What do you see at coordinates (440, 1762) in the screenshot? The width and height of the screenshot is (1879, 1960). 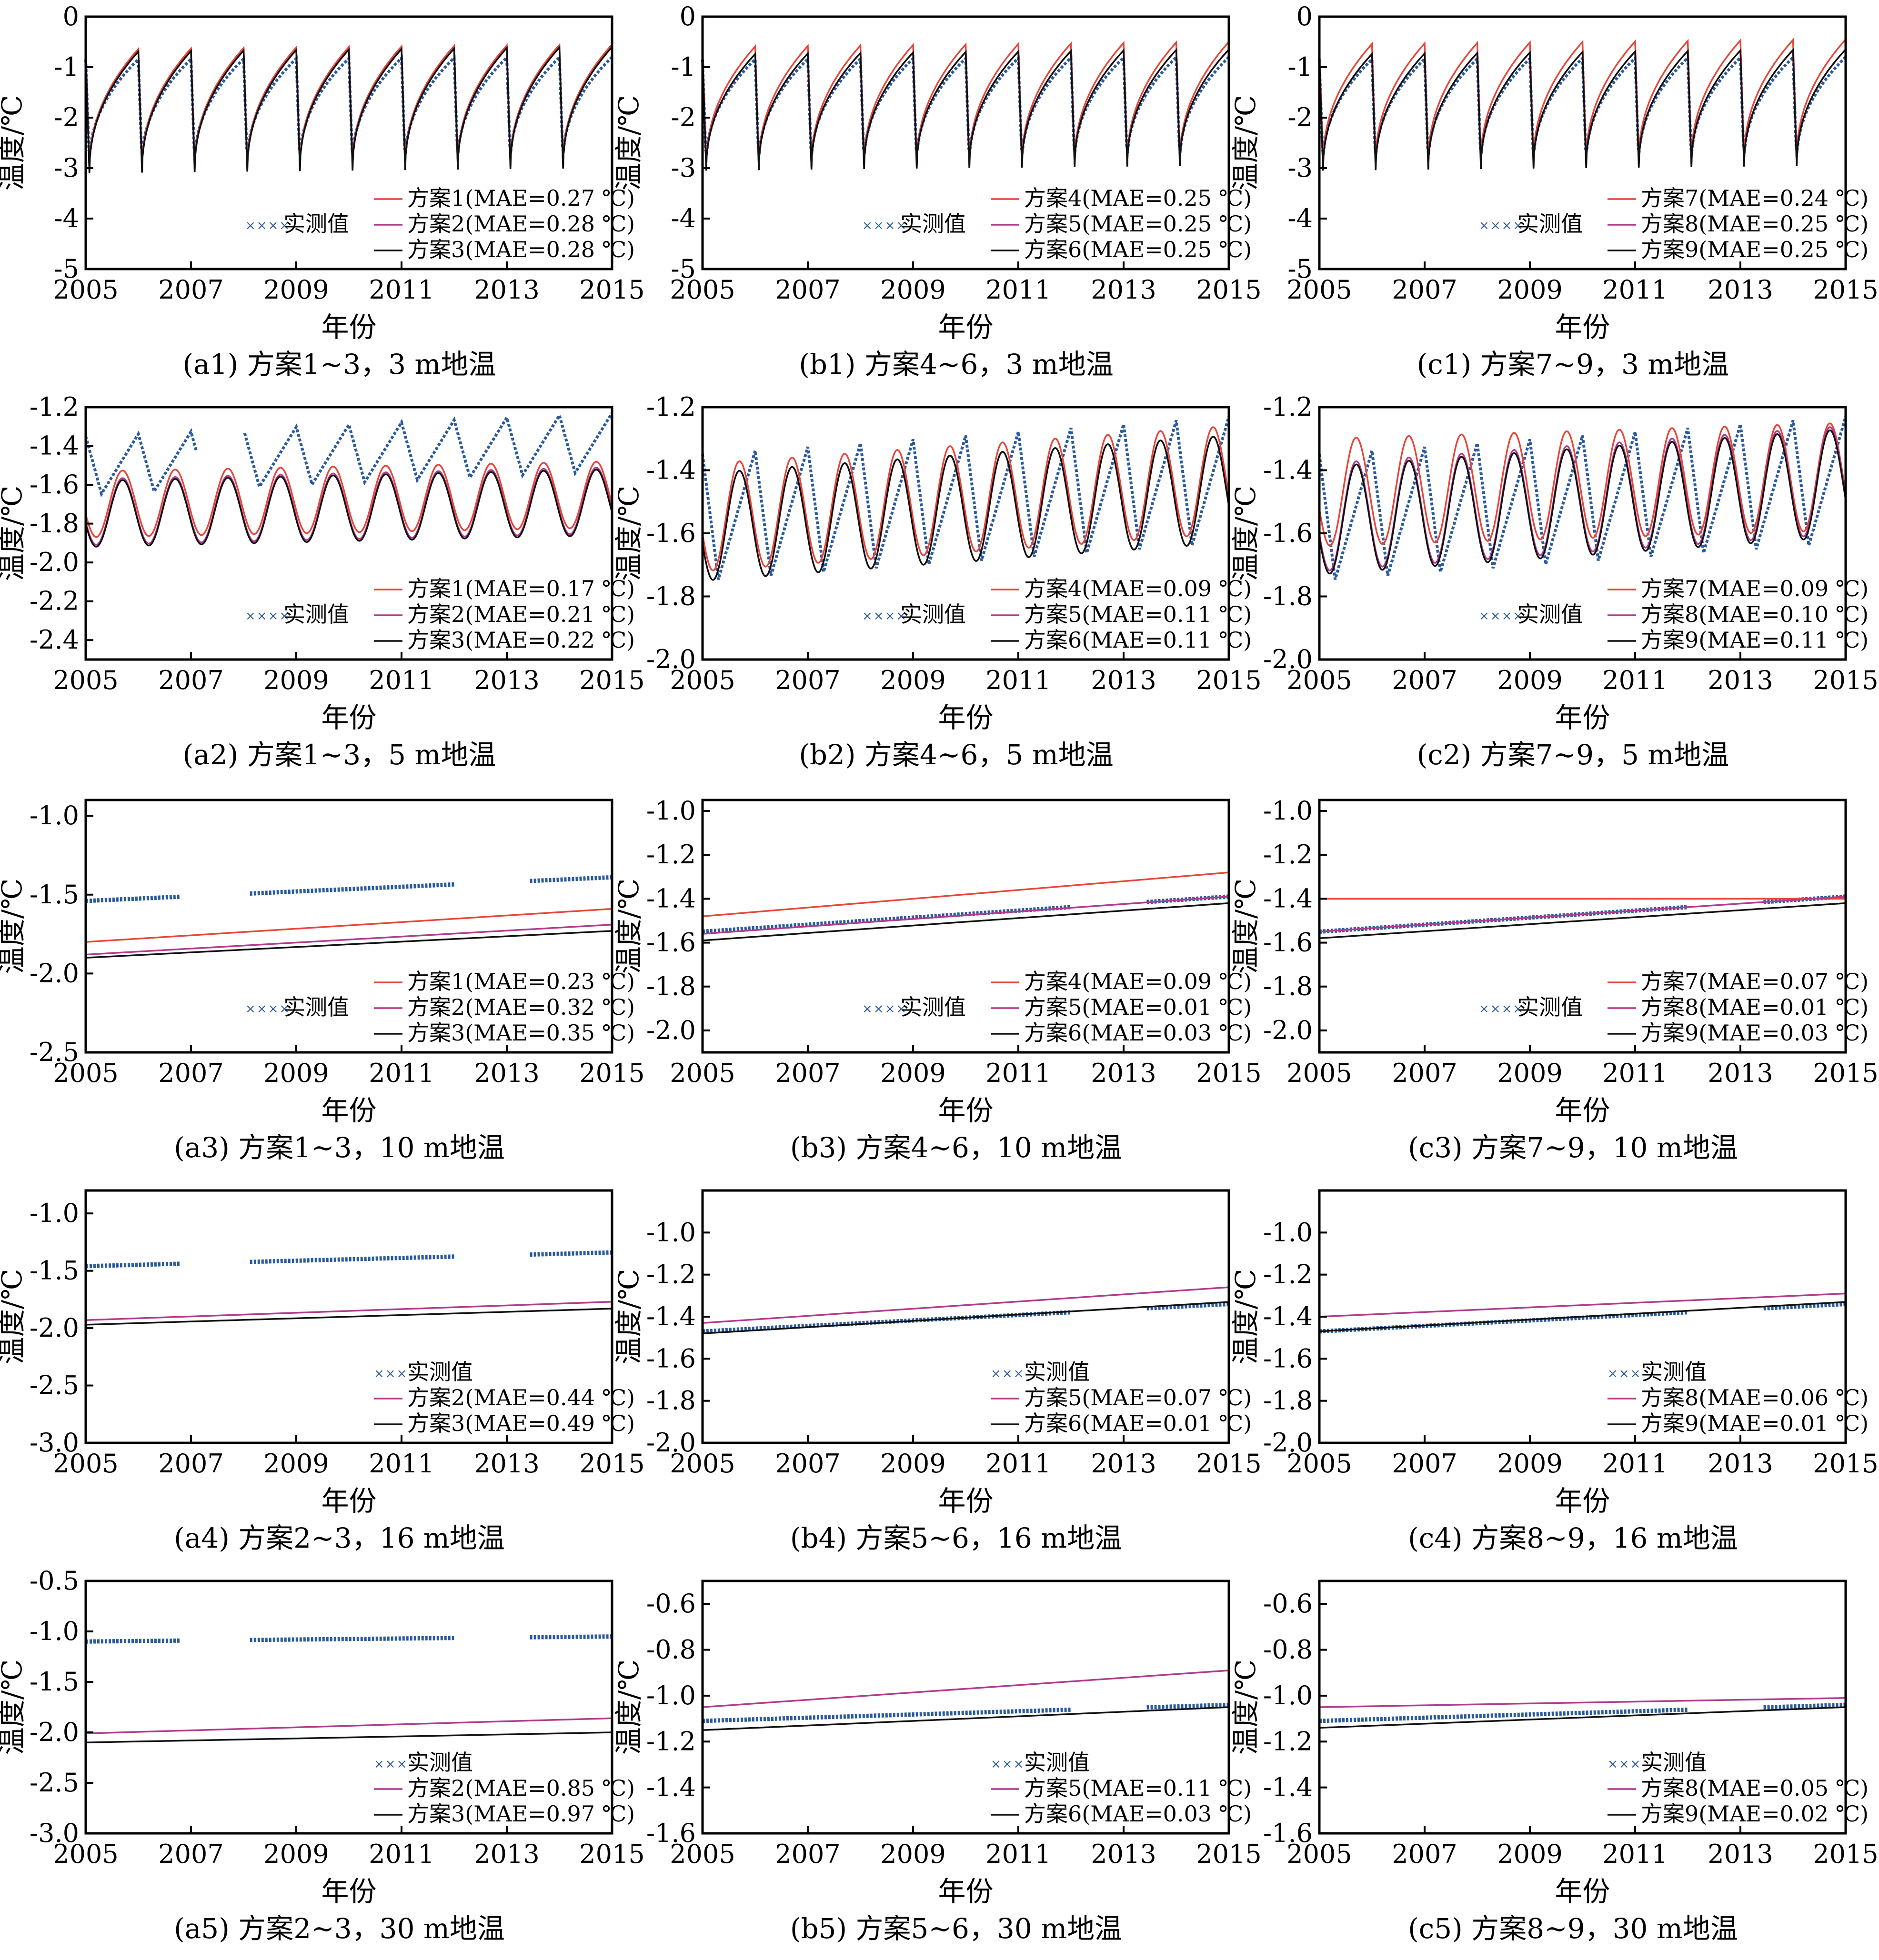 I see `legend-entry: 实测值` at bounding box center [440, 1762].